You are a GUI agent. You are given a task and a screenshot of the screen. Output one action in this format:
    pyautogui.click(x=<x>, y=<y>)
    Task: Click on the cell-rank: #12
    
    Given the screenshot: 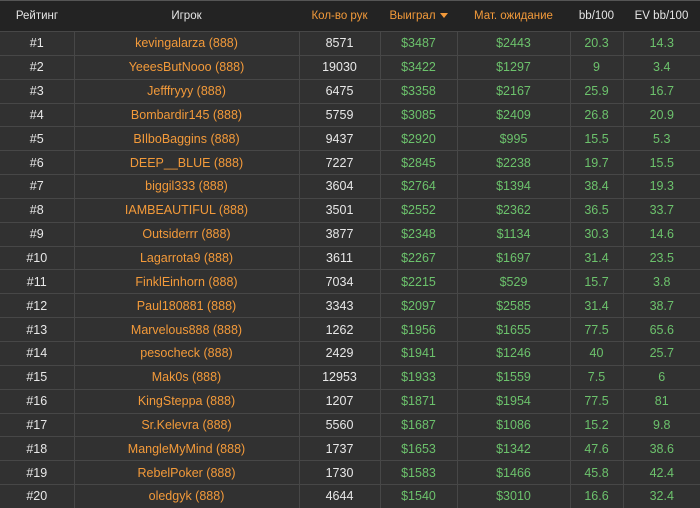 What is the action you would take?
    pyautogui.click(x=37, y=305)
    